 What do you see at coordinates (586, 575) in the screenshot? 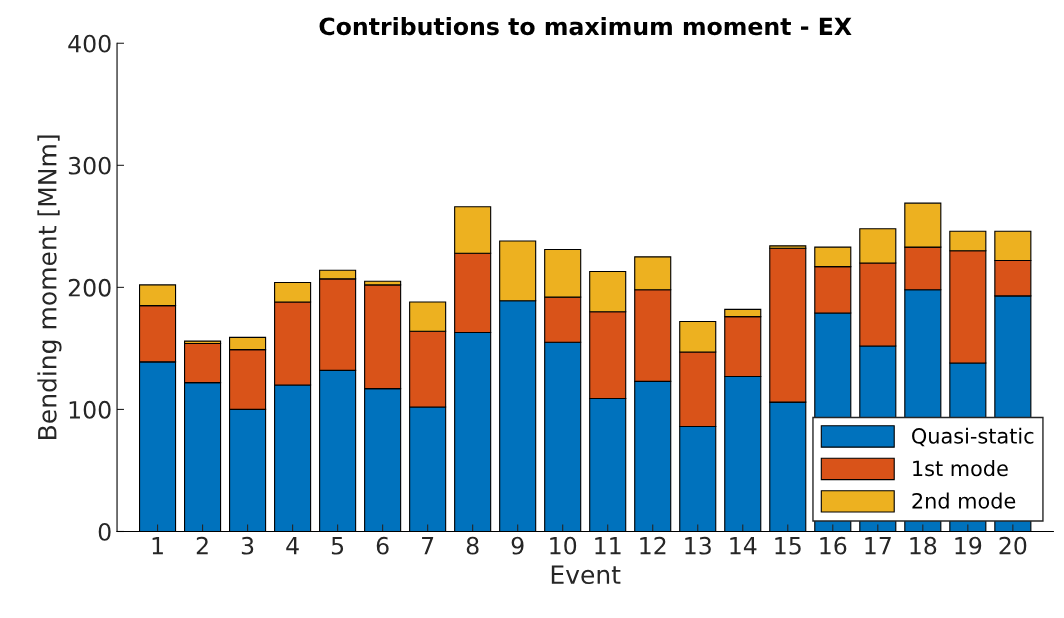
I see `x-axis-title: Event` at bounding box center [586, 575].